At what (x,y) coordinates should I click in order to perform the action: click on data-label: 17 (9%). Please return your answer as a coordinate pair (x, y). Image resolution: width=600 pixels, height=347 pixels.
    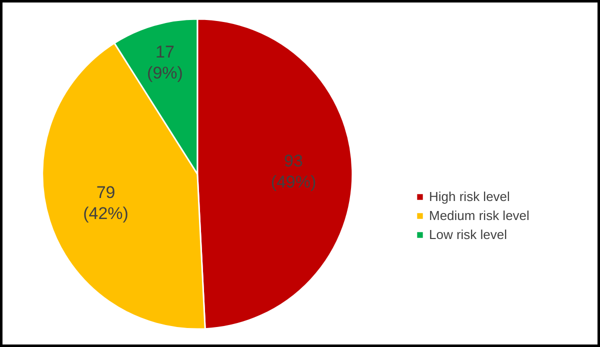
    Looking at the image, I should click on (165, 62).